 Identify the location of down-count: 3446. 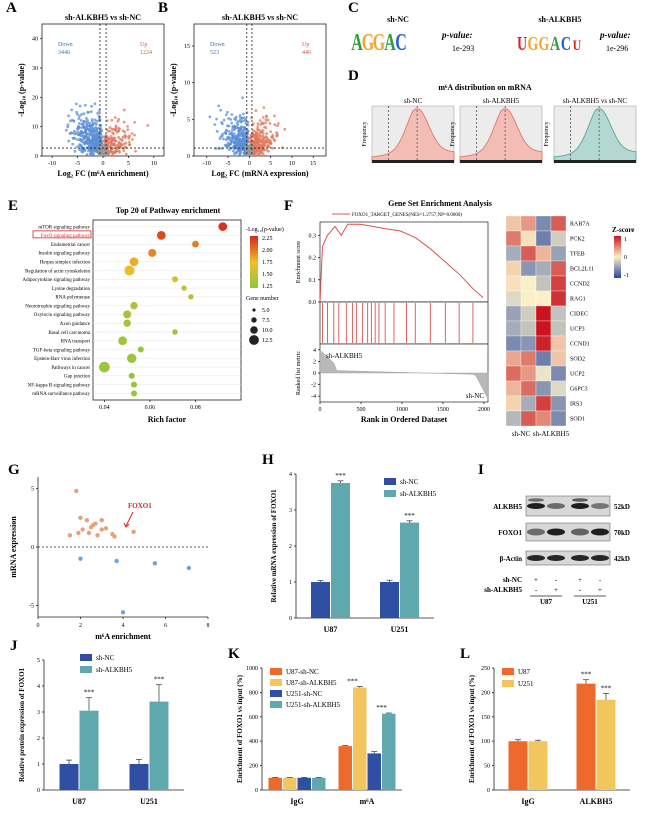
(64, 53).